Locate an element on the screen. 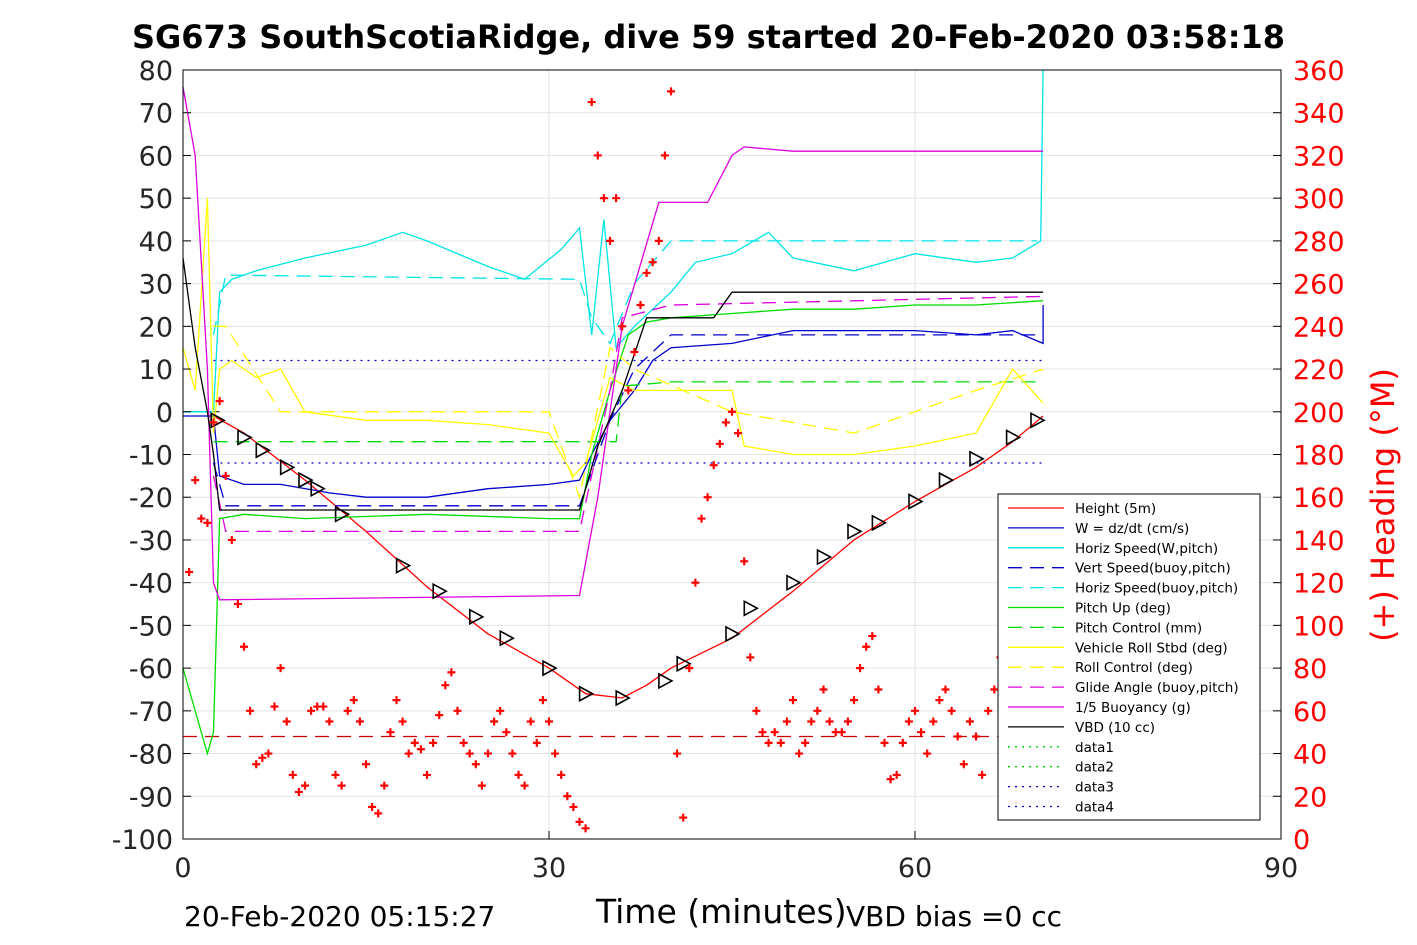 This screenshot has width=1417, height=945. y2-tick-label: 300 is located at coordinates (1319, 199).